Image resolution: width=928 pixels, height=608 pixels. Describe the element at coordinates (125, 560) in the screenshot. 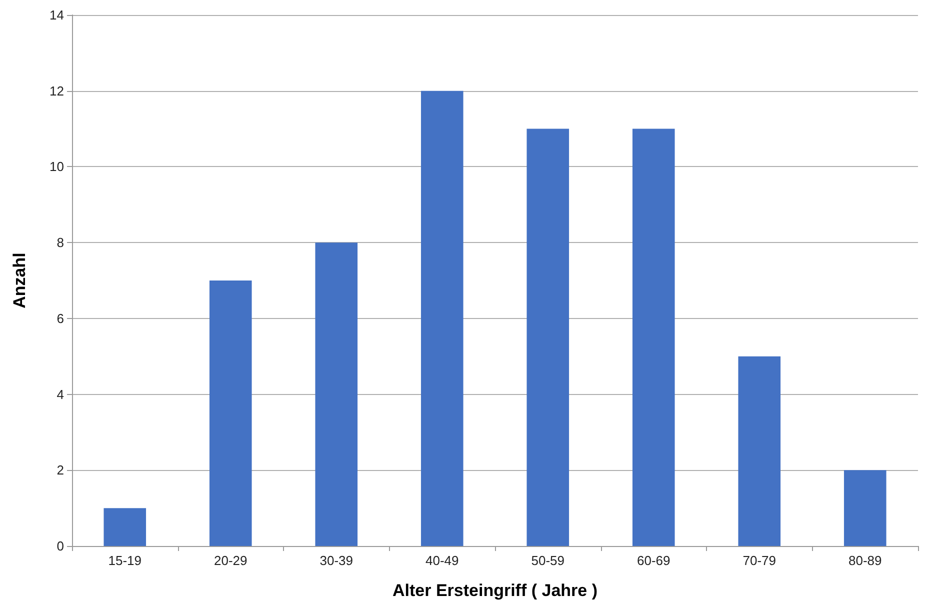

I see `x-tick-label: 15-19` at that location.